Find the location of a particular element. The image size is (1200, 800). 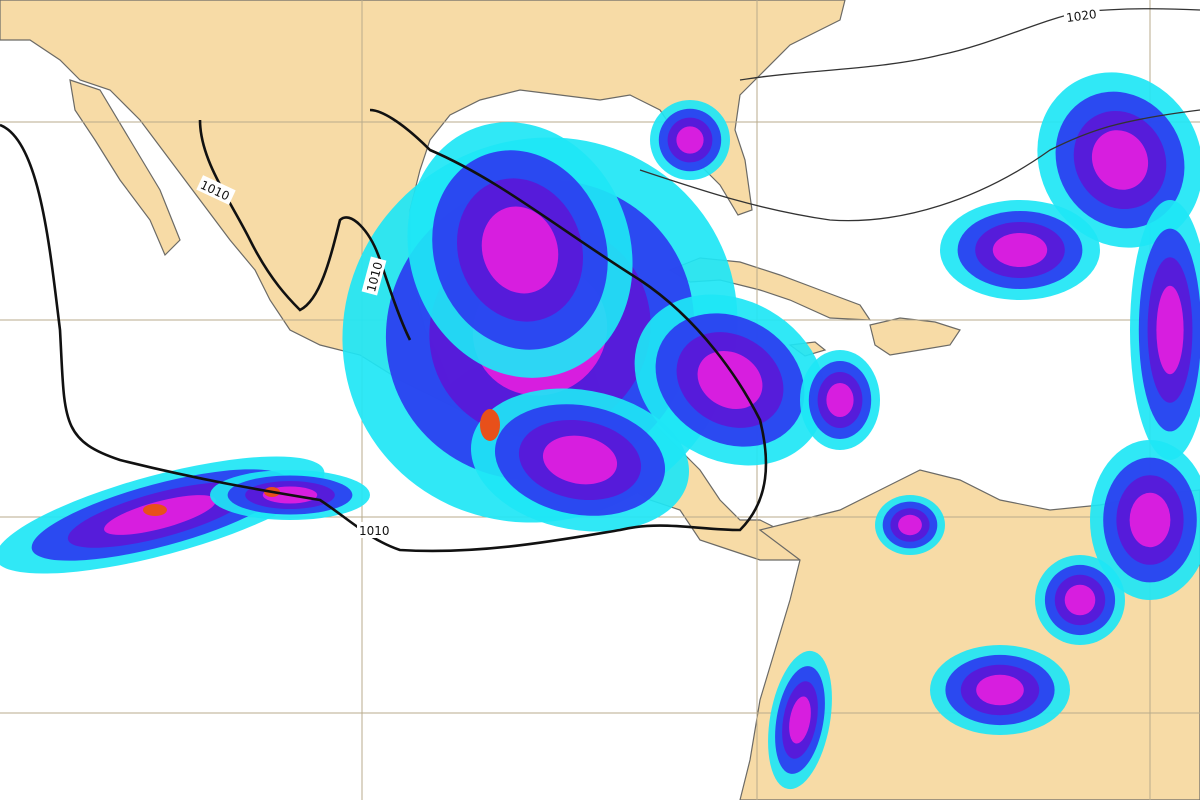

hispaniola is located at coordinates (915, 336).